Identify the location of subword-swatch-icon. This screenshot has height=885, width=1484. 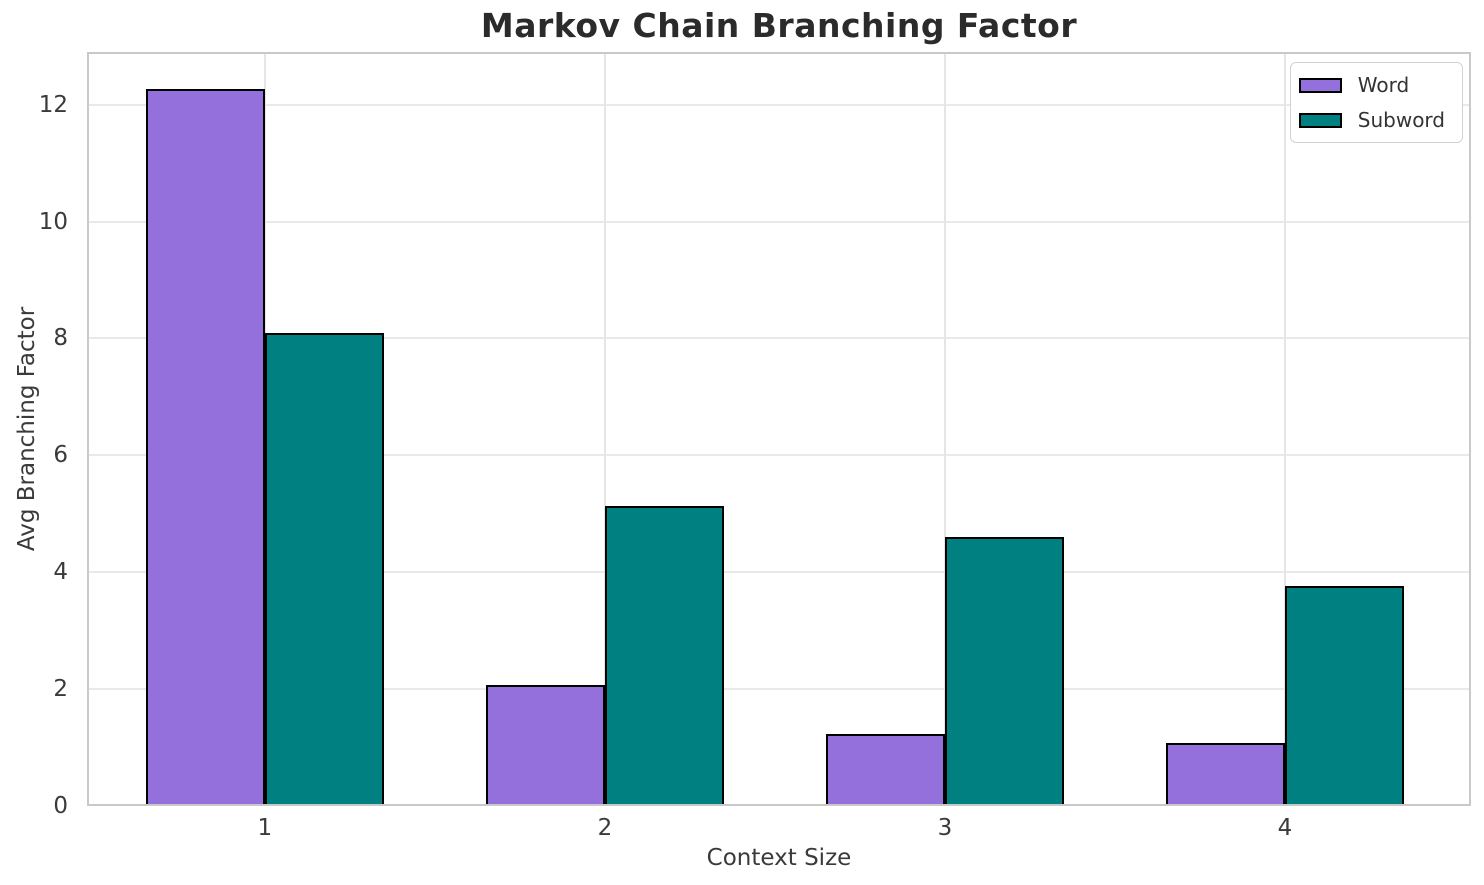
(1320, 120).